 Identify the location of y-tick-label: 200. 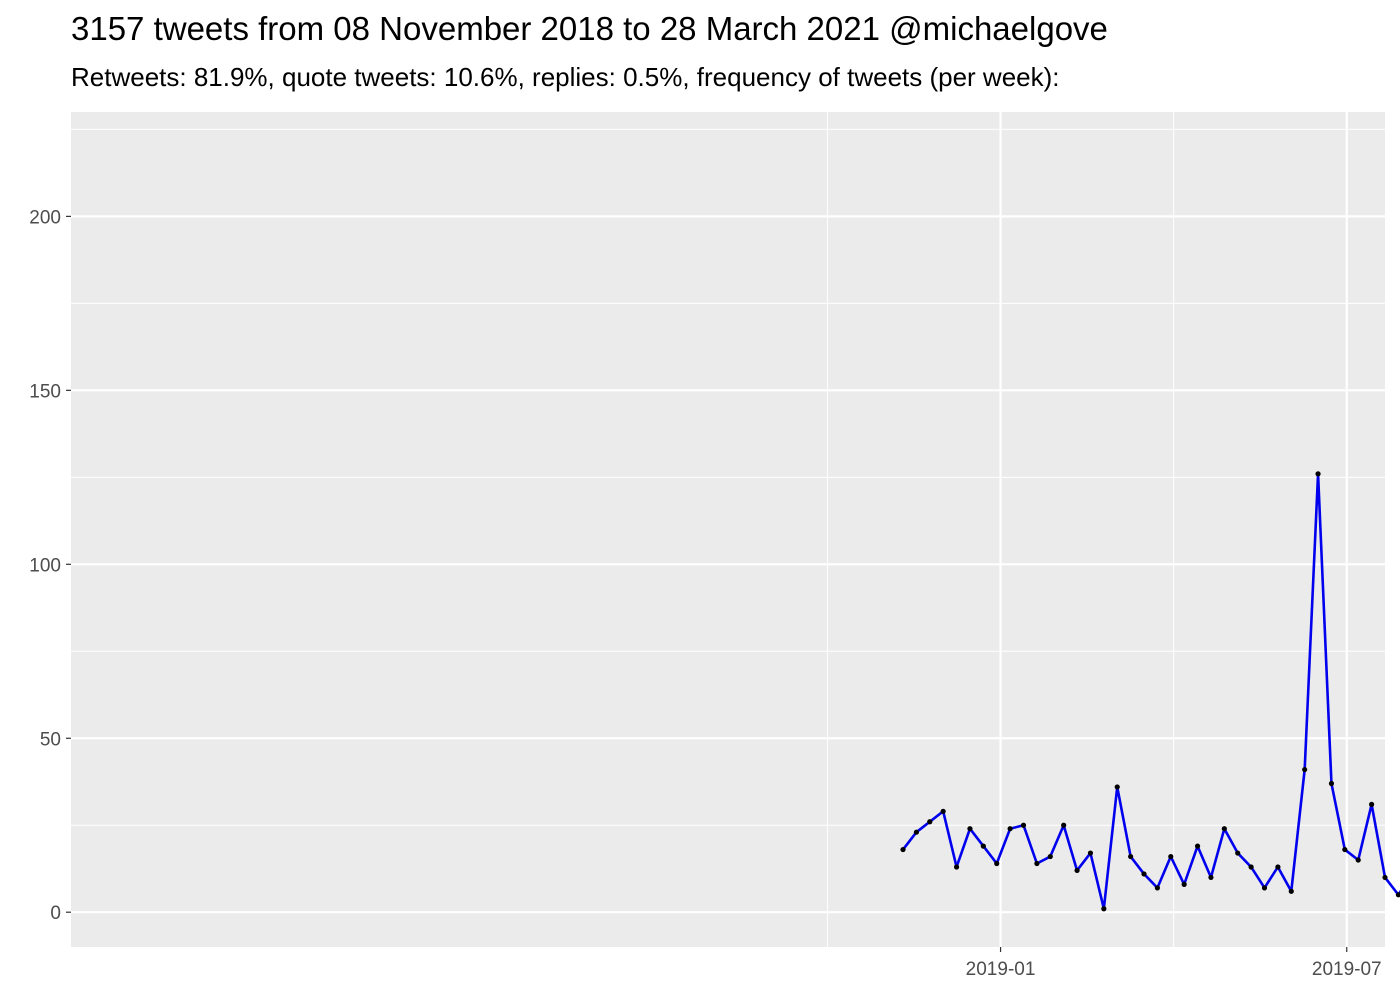
(45, 217).